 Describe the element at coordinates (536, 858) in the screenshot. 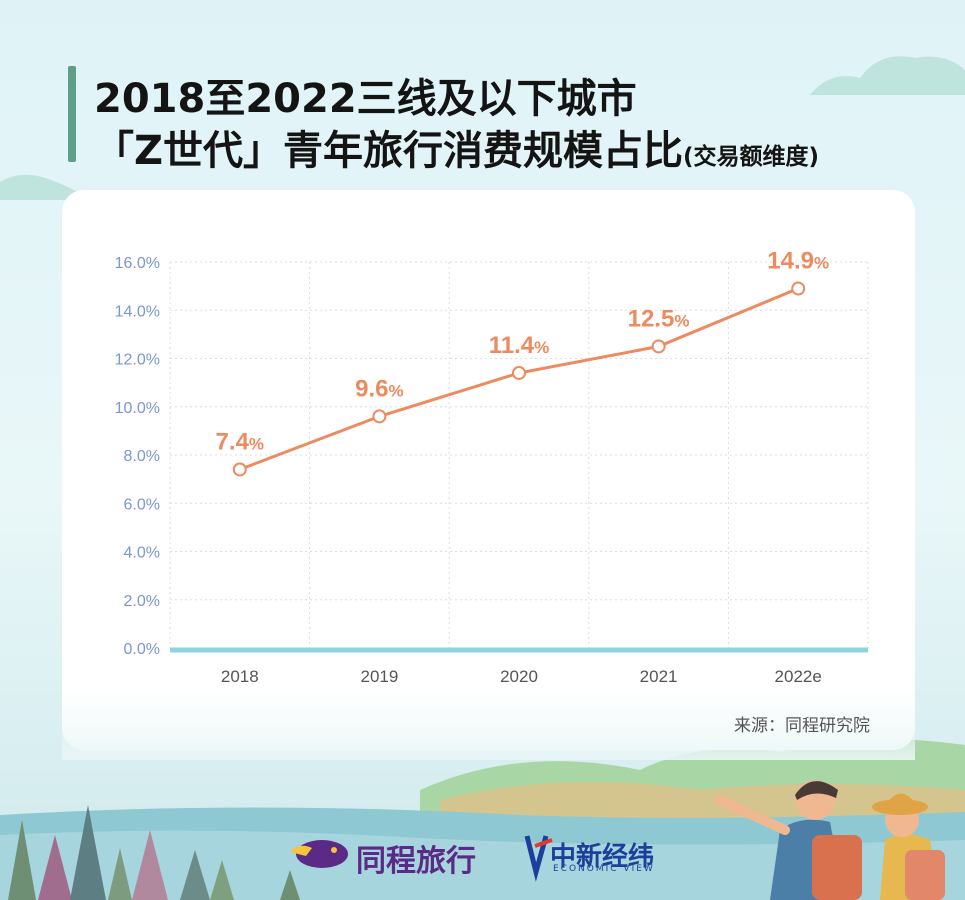

I see `zhongxin-logo-icon` at that location.